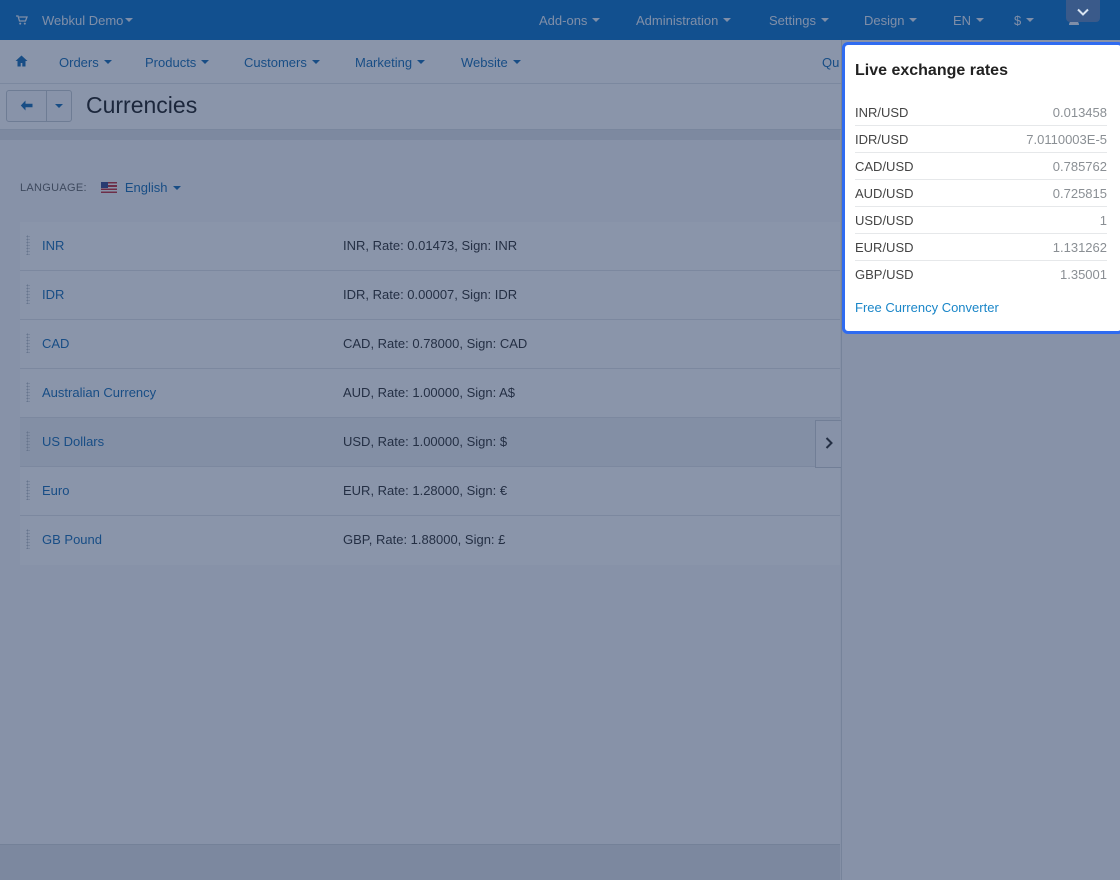 Image resolution: width=1120 pixels, height=880 pixels. I want to click on back-button, so click(27, 106).